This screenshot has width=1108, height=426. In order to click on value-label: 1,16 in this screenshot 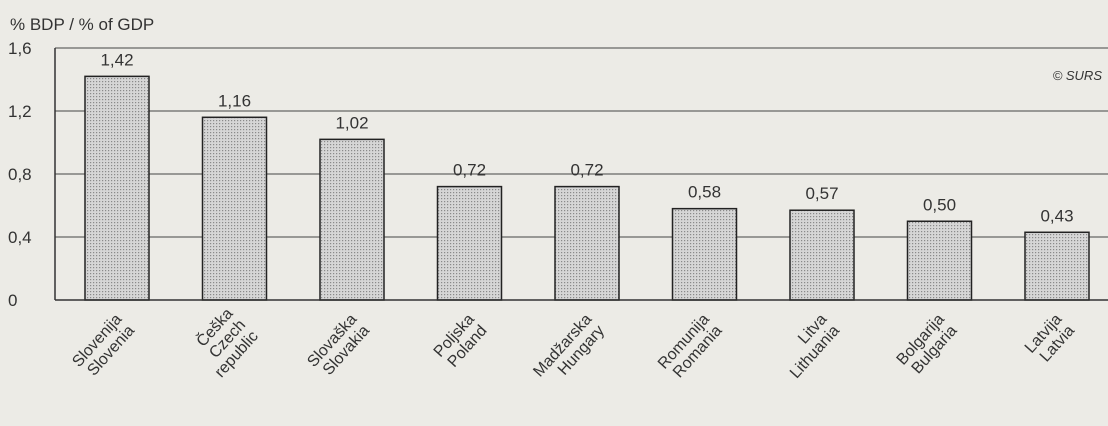, I will do `click(234, 100)`.